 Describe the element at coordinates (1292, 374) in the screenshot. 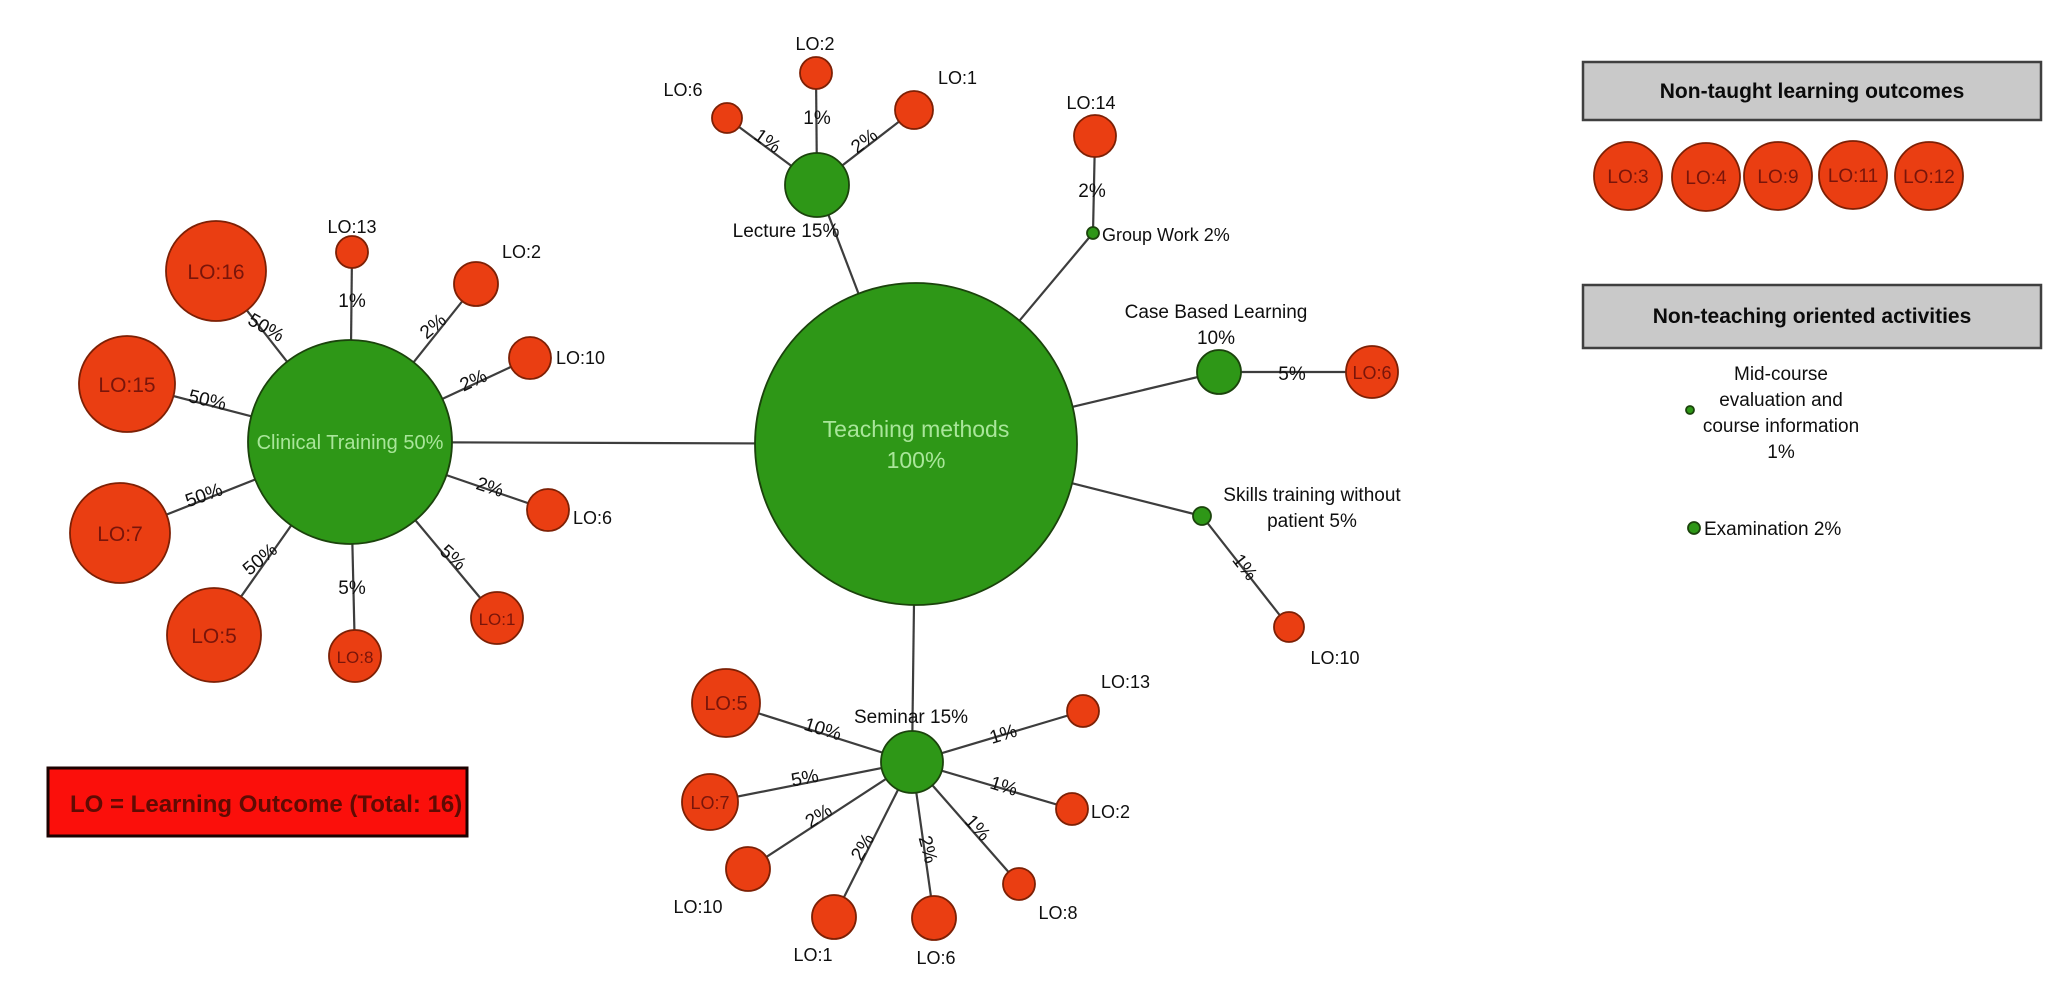

I see `casebased-lo6-pct: 5%` at that location.